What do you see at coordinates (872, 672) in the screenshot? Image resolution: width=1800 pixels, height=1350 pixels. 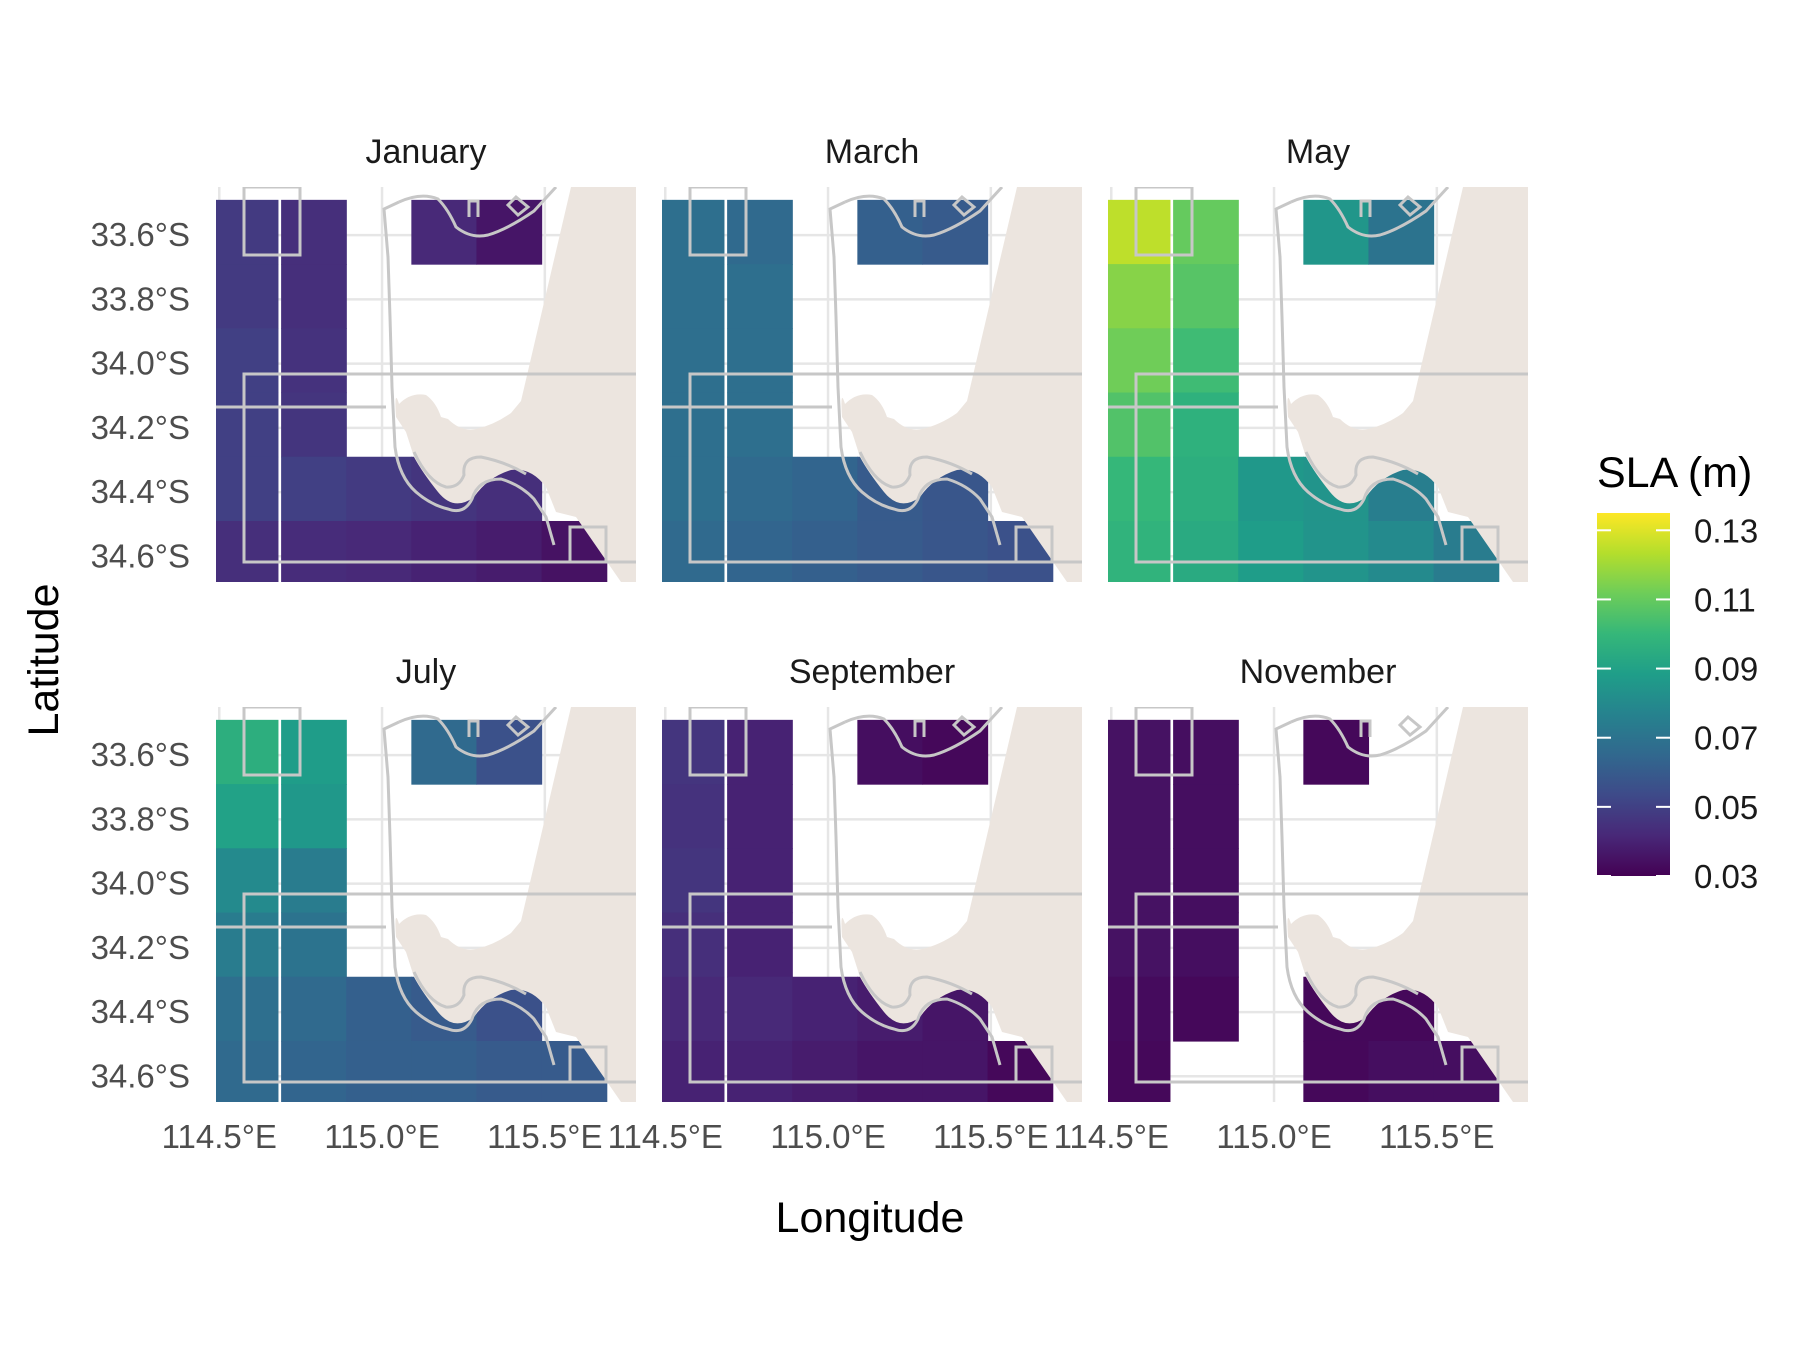 I see `panel-title: September` at bounding box center [872, 672].